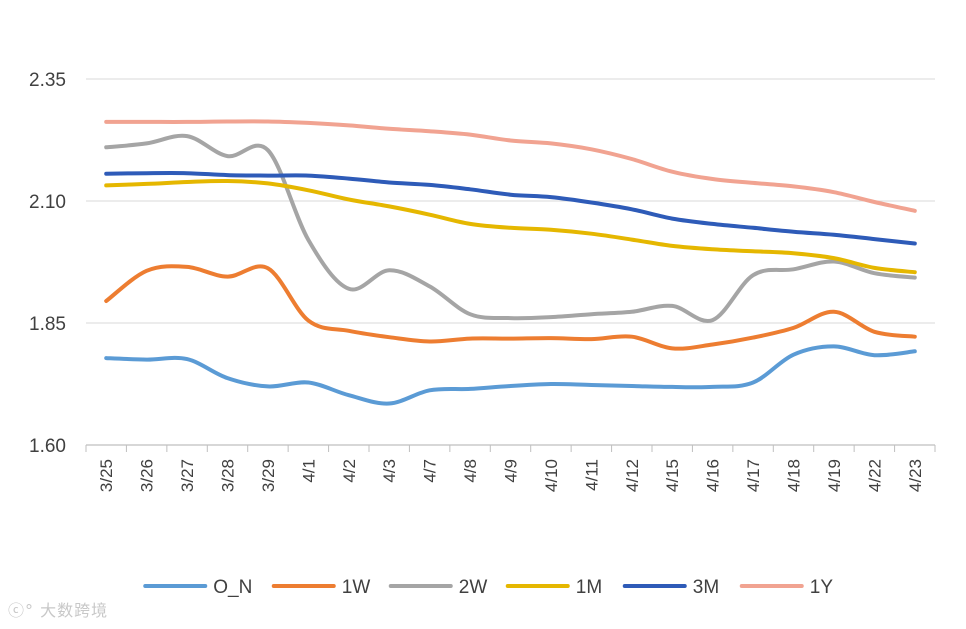 The width and height of the screenshot is (966, 629). I want to click on legend-label: 2W, so click(473, 587).